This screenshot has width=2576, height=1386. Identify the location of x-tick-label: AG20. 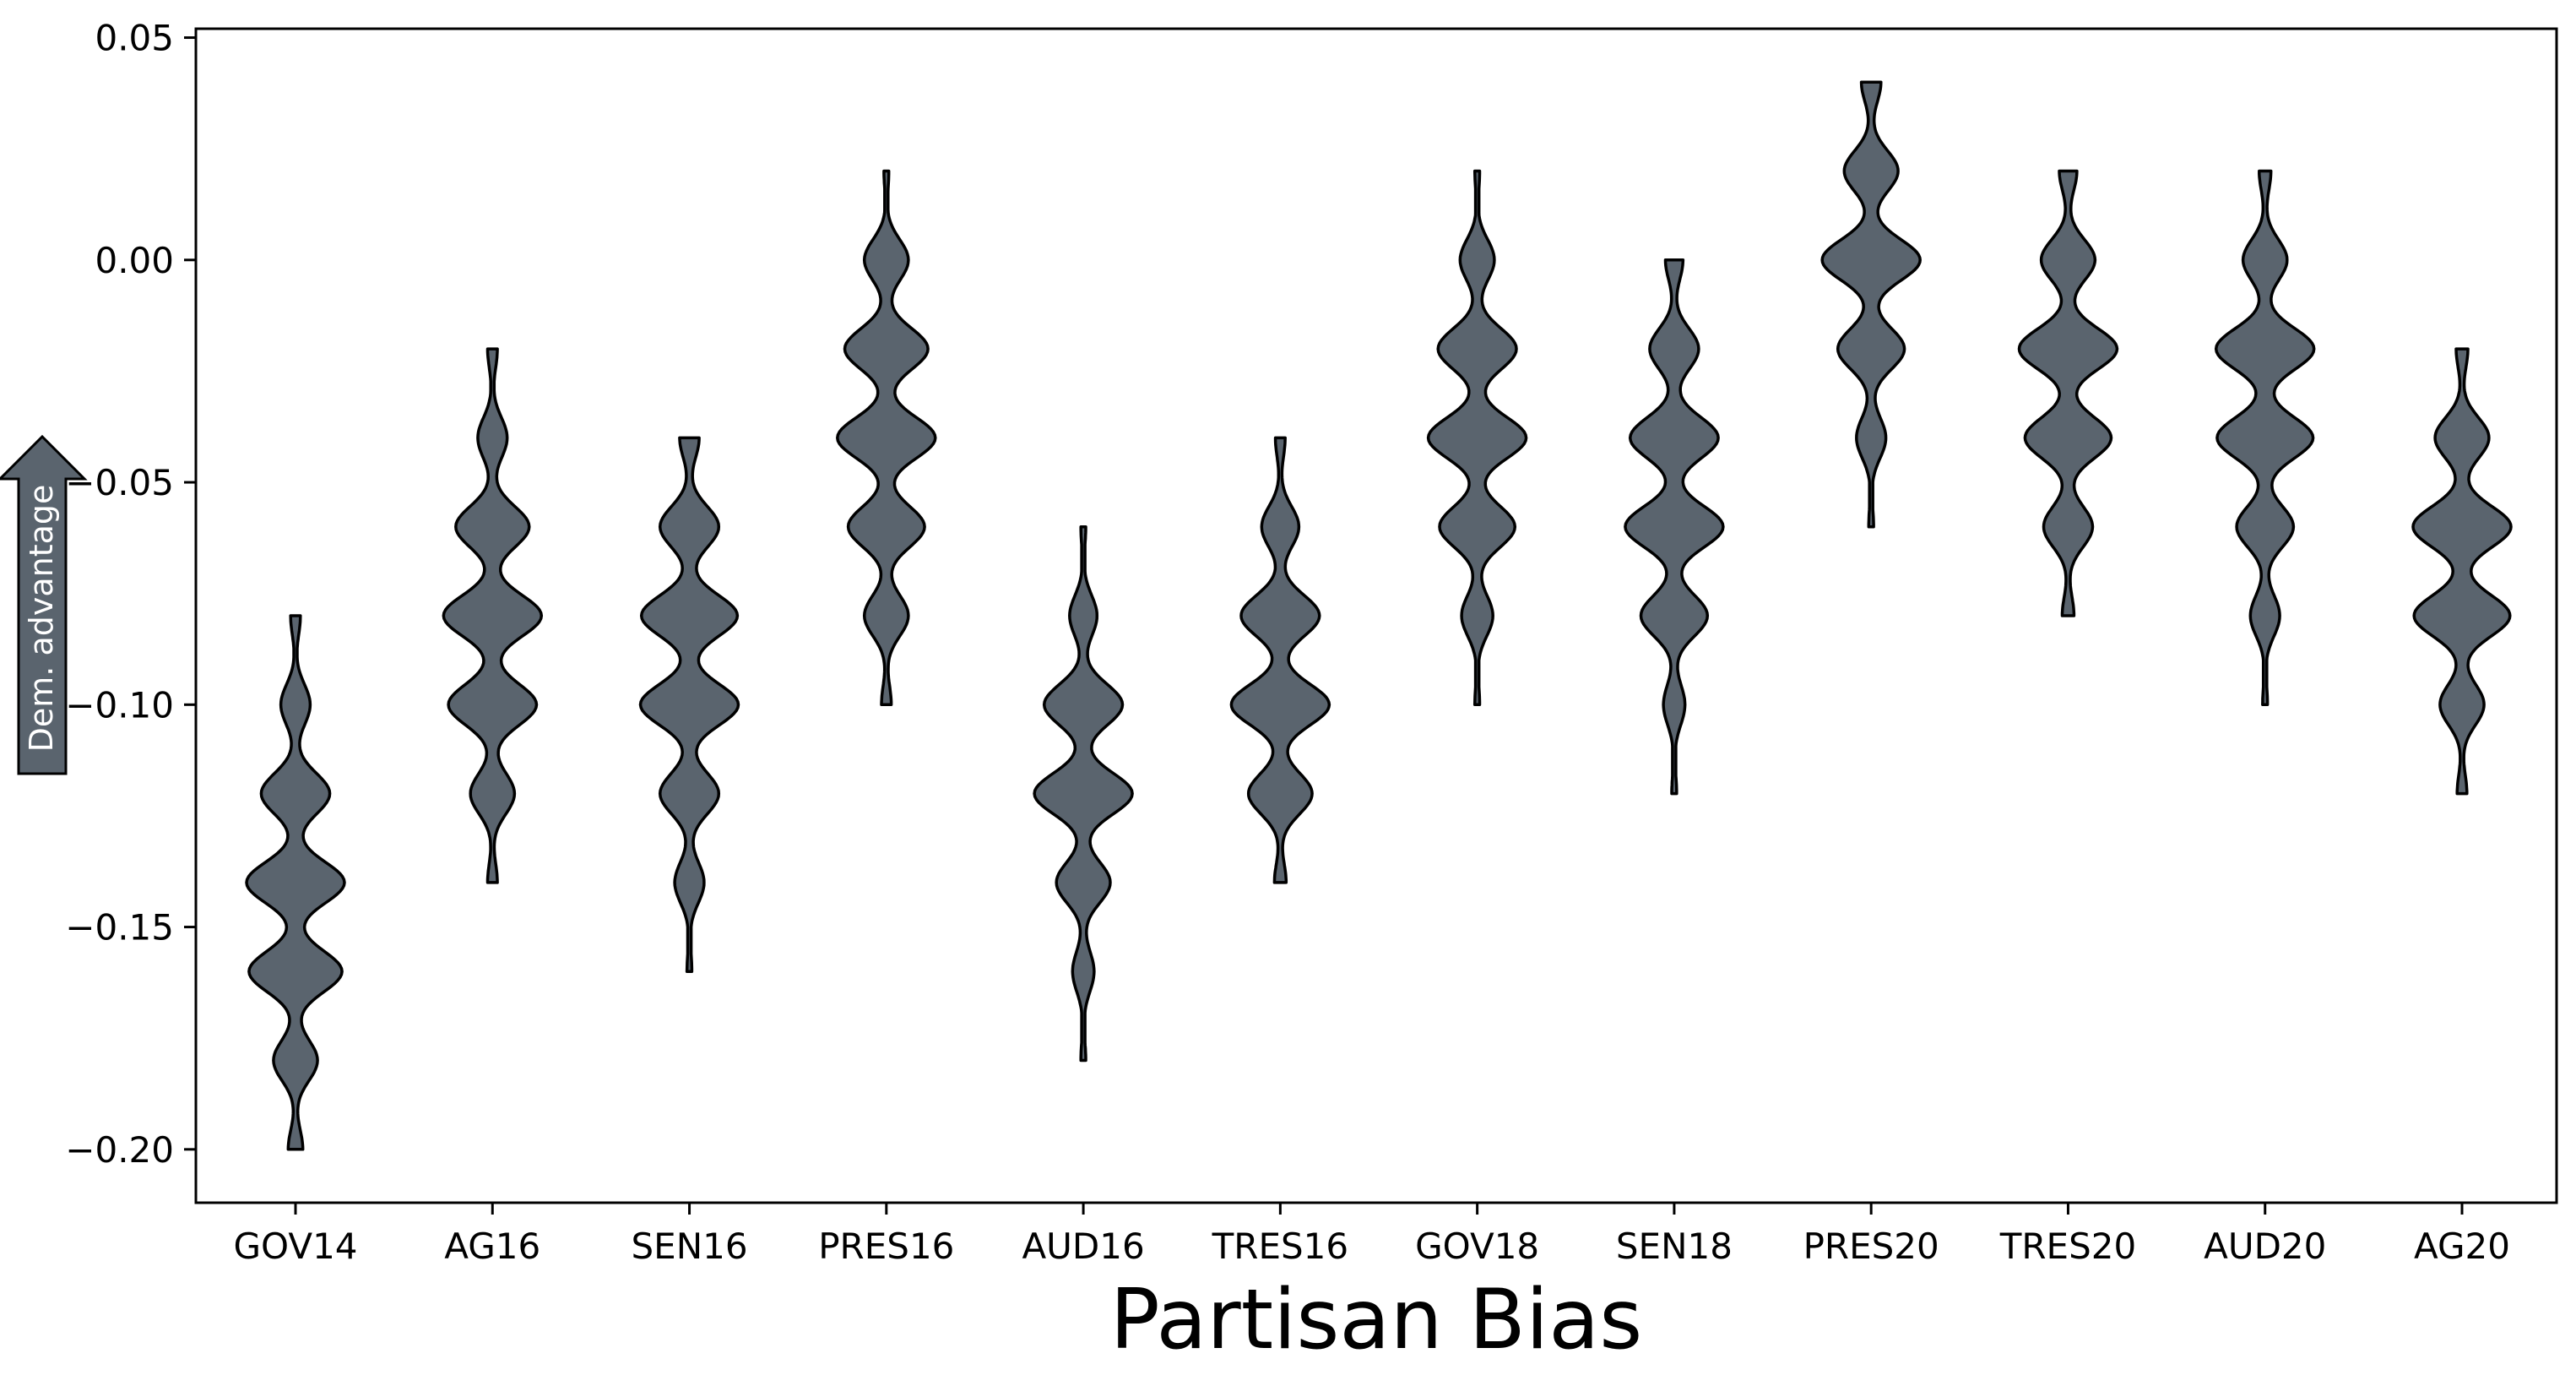
(2462, 1246).